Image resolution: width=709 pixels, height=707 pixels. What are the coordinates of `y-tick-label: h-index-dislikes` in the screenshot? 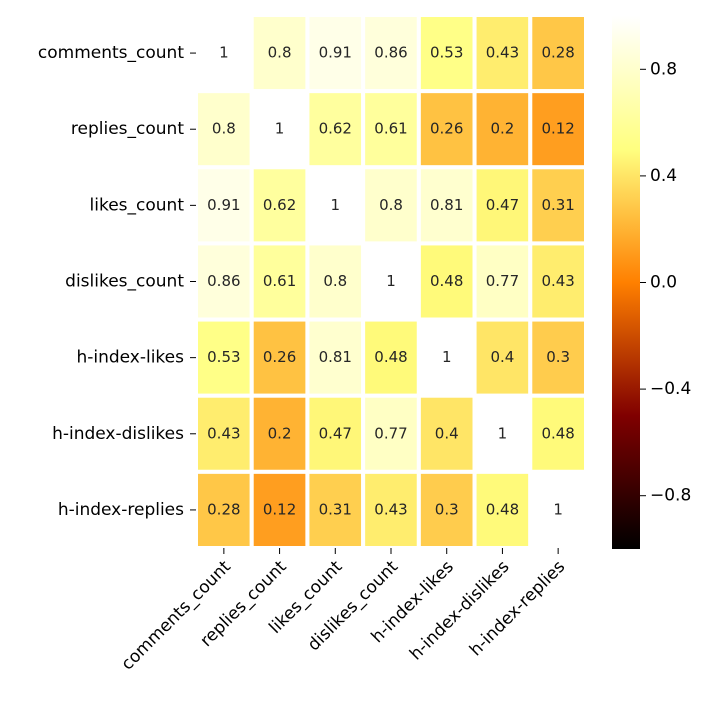 It's located at (118, 434).